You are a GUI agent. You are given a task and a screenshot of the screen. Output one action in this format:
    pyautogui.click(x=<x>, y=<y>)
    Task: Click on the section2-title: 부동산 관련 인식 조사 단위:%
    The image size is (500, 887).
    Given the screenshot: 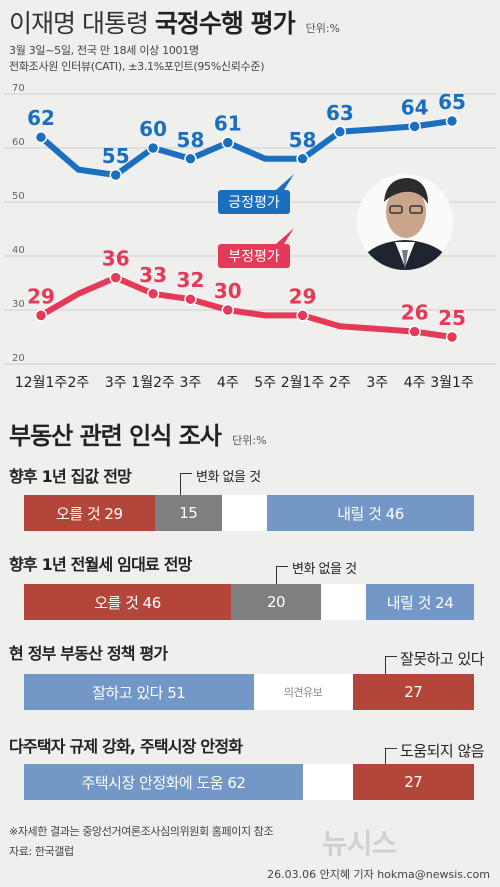 What is the action you would take?
    pyautogui.click(x=138, y=433)
    